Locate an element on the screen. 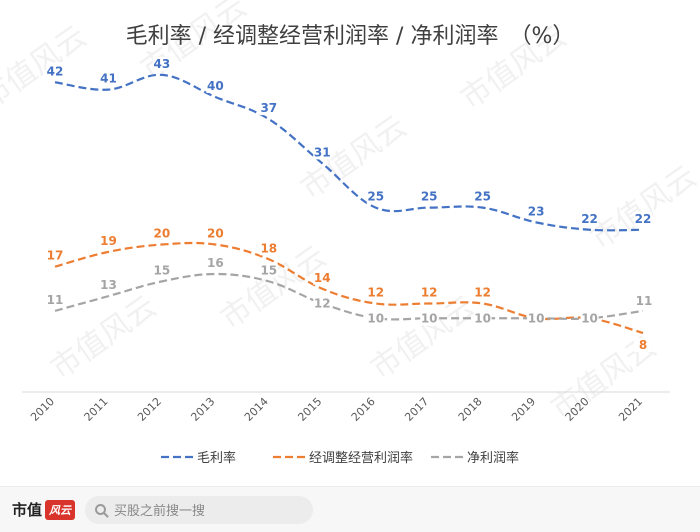 The image size is (700, 532). data-label: 13 is located at coordinates (108, 285).